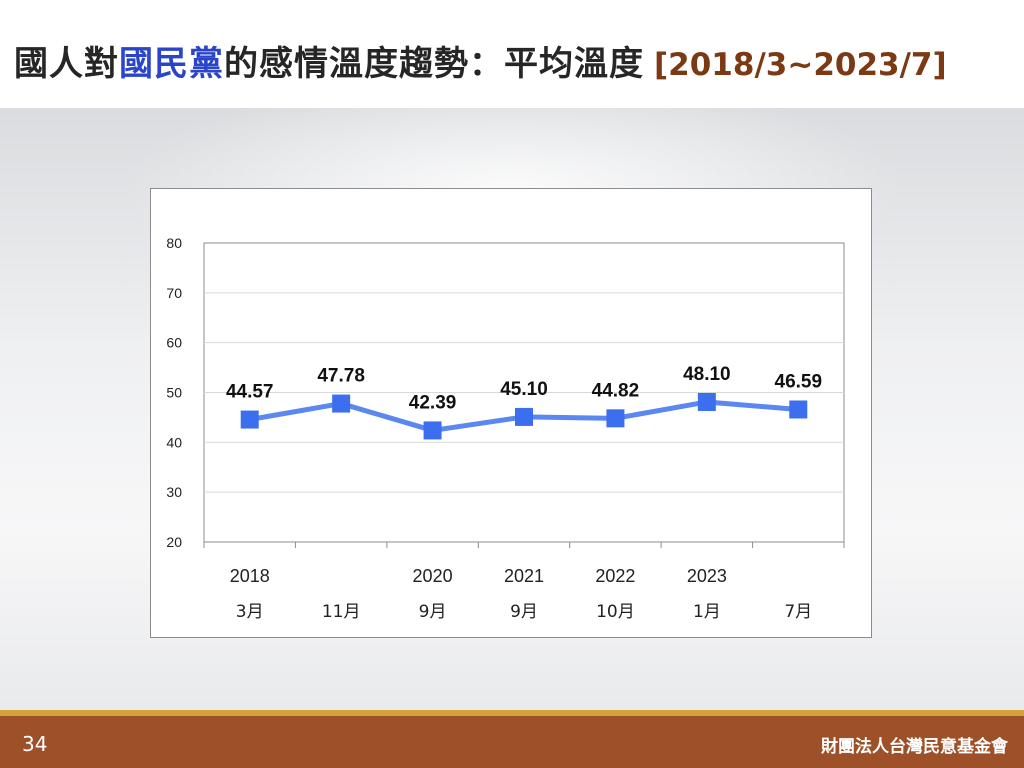  I want to click on footer: 34 財團法人台灣民意基金會, so click(512, 742).